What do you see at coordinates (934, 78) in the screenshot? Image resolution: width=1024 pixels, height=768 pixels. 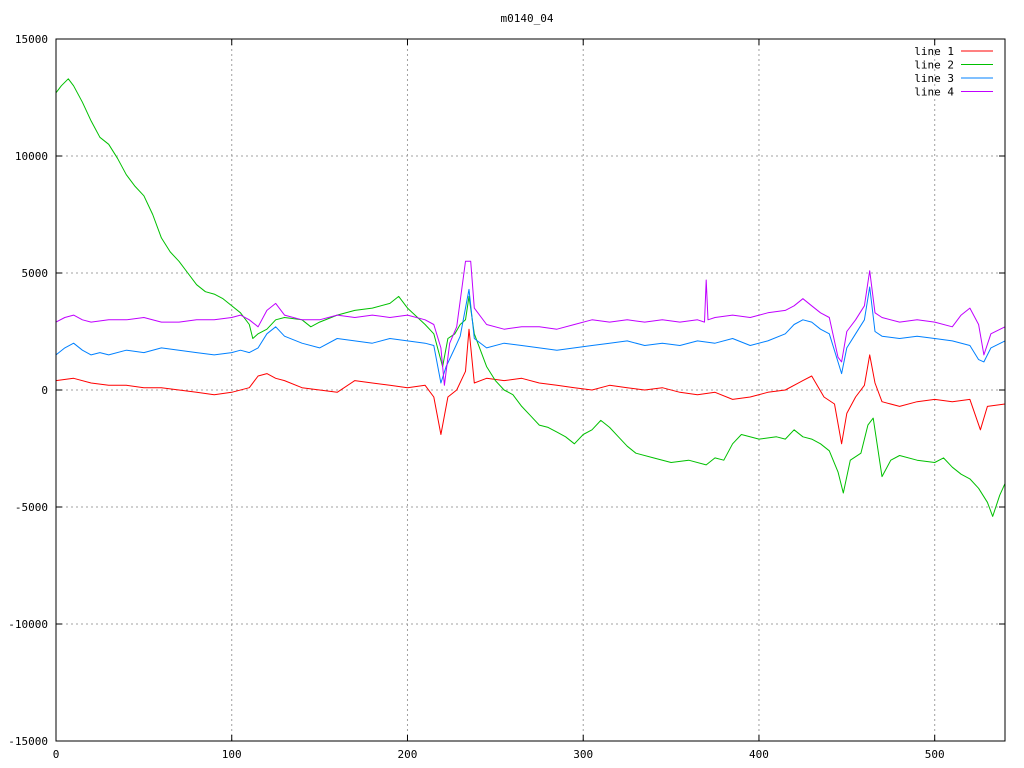 I see `legend-label-3: line 3` at bounding box center [934, 78].